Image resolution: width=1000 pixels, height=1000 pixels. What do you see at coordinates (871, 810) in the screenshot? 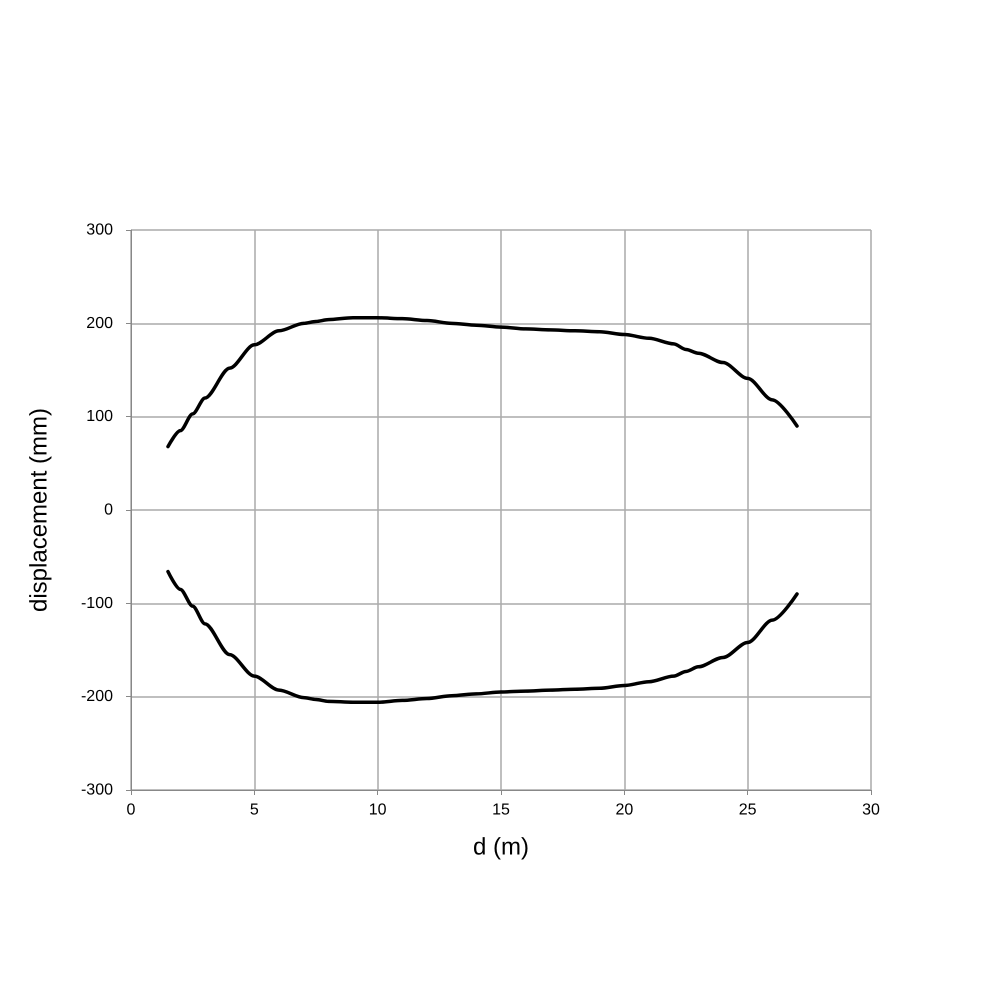
I see `x-tick-label: 30` at bounding box center [871, 810].